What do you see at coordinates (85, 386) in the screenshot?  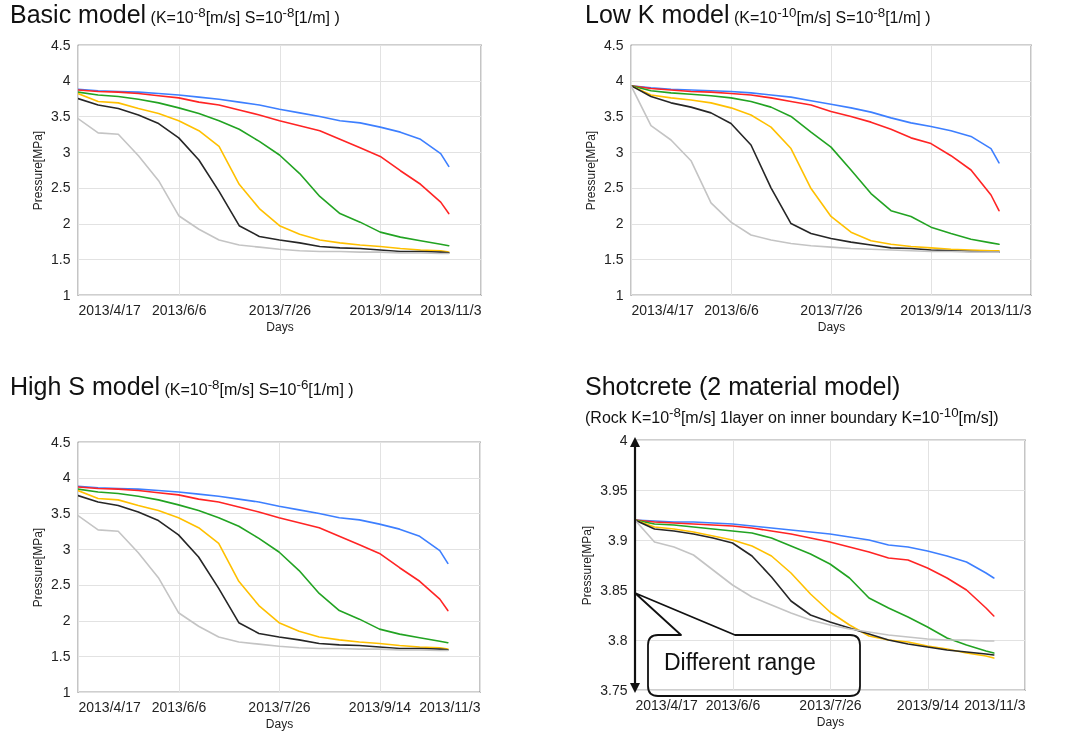 I see `chart-title: High S model` at bounding box center [85, 386].